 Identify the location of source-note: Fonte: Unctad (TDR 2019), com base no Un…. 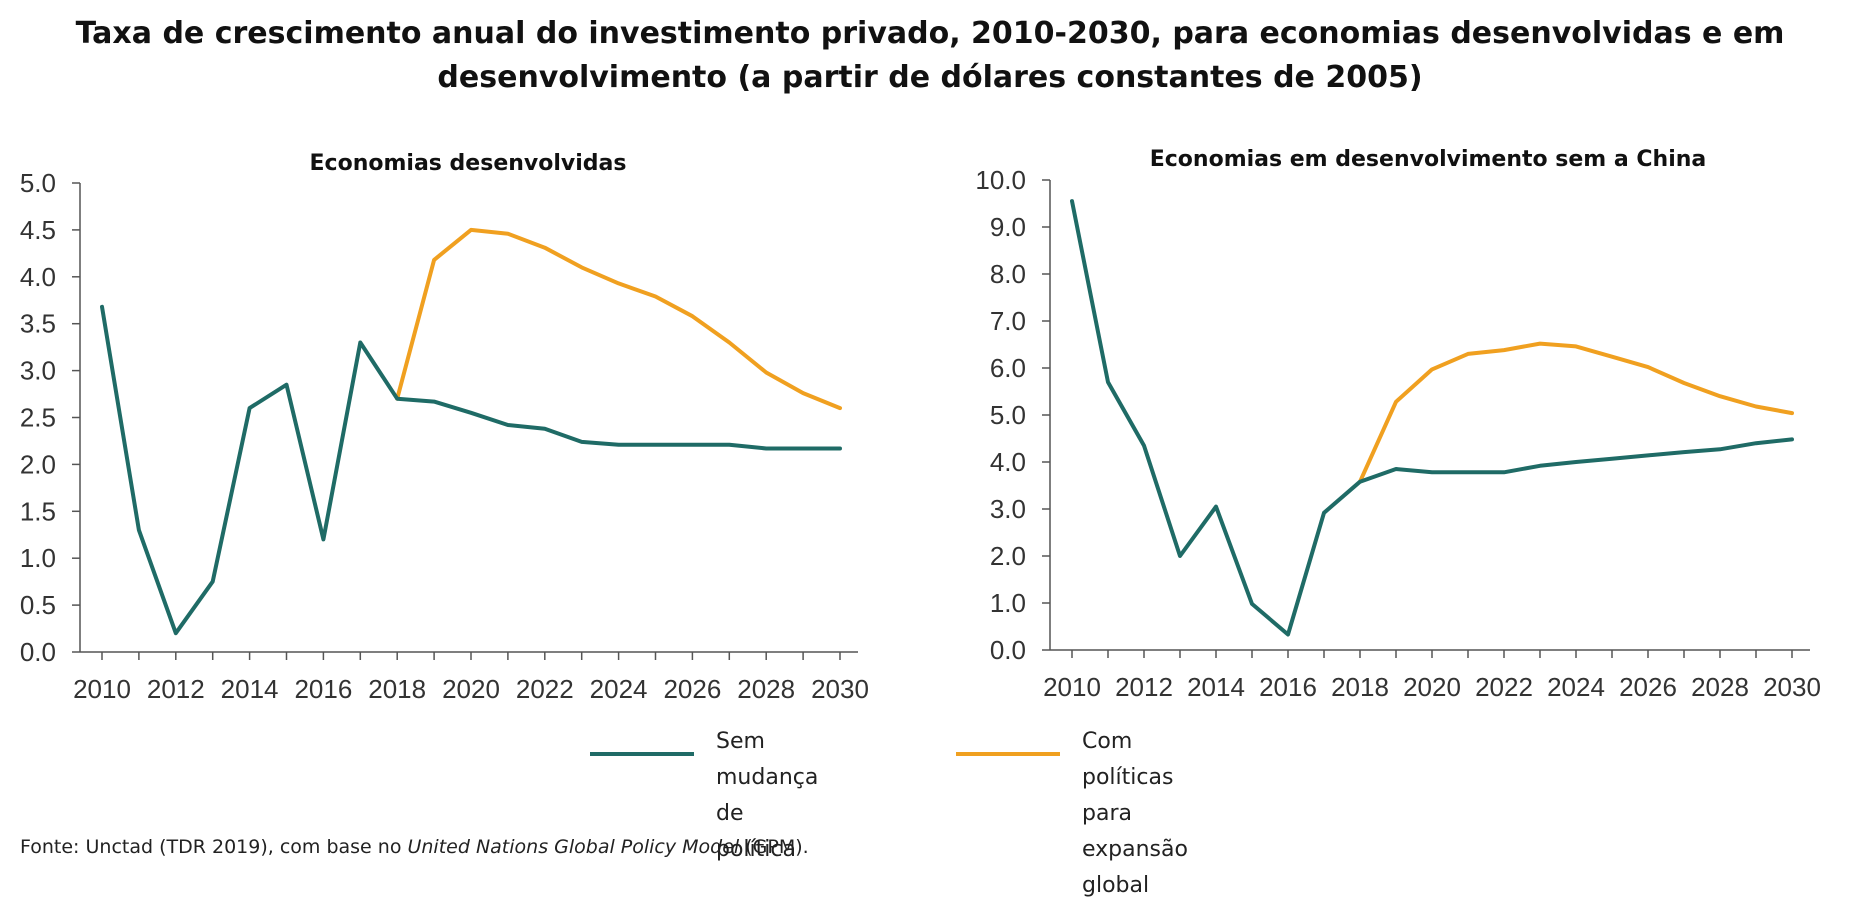
(414, 847).